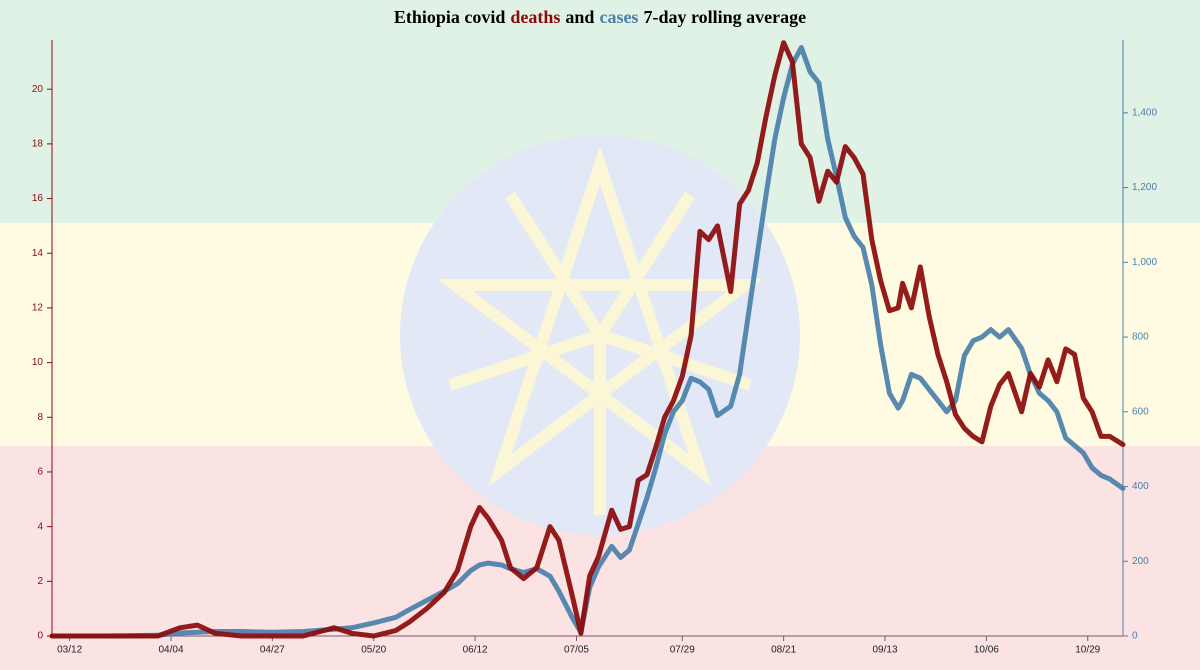  Describe the element at coordinates (40, 581) in the screenshot. I see `y-tick-label: 2` at that location.